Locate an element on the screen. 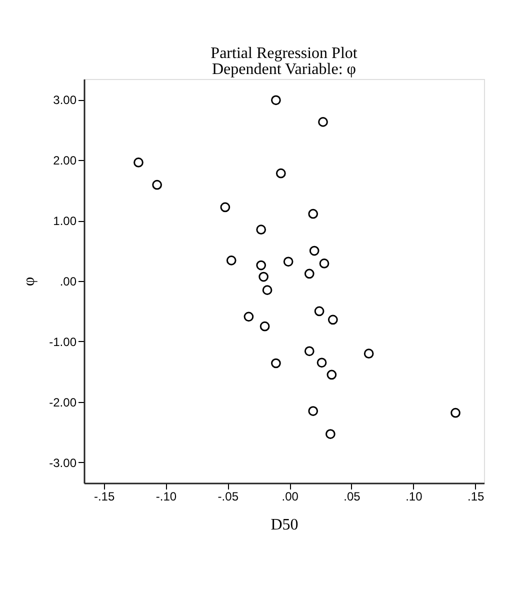 Image resolution: width=530 pixels, height=593 pixels. y-tick-label: -2.00 is located at coordinates (63, 402).